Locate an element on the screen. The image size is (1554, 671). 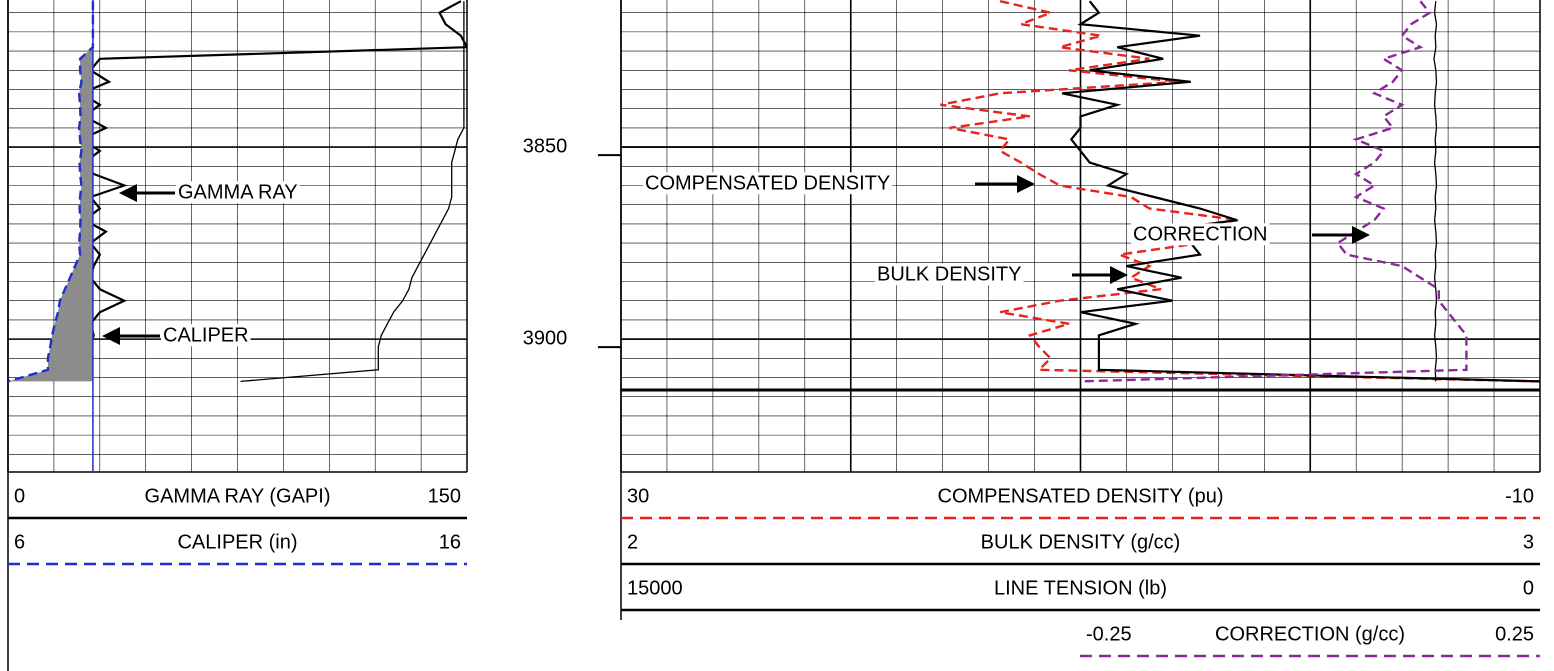
curve-name: GAMMA RAY (GAPI) is located at coordinates (238, 496).